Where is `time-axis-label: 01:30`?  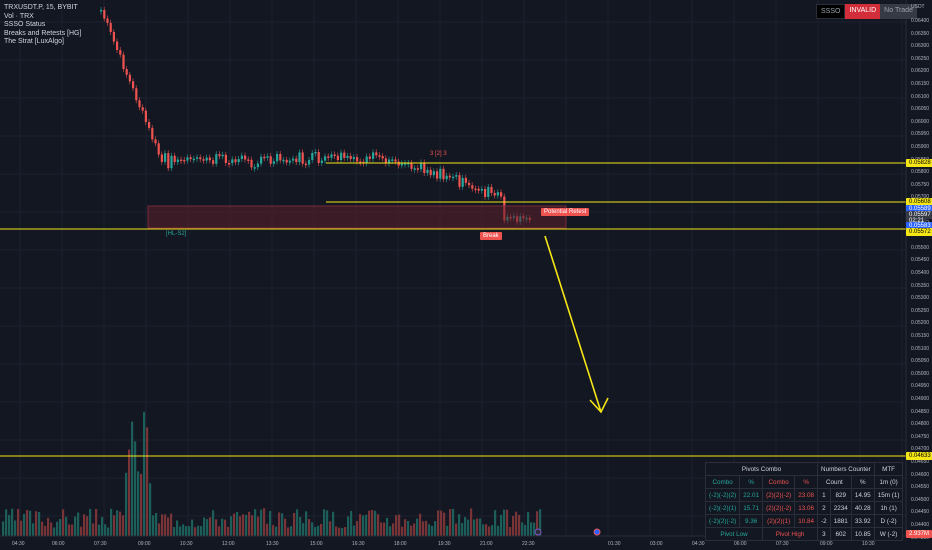
time-axis-label: 01:30 is located at coordinates (614, 544).